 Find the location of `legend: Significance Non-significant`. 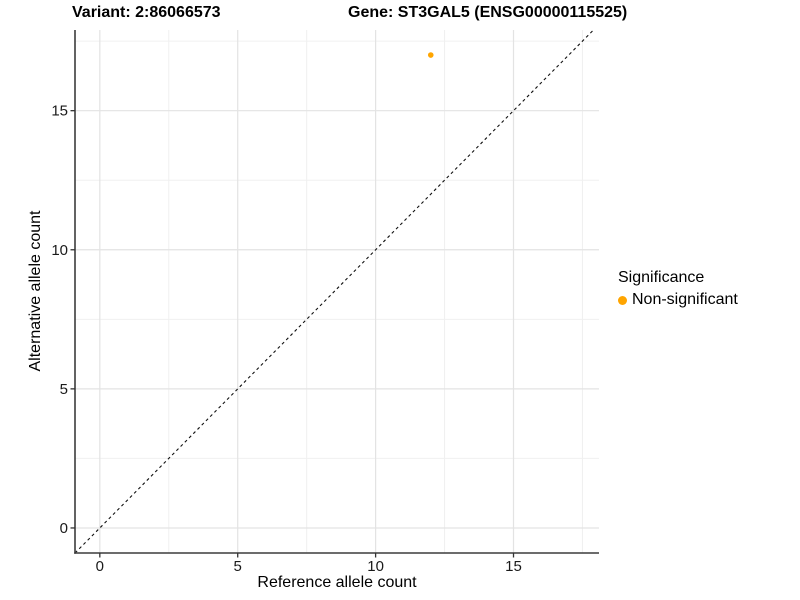

legend: Significance Non-significant is located at coordinates (678, 289).